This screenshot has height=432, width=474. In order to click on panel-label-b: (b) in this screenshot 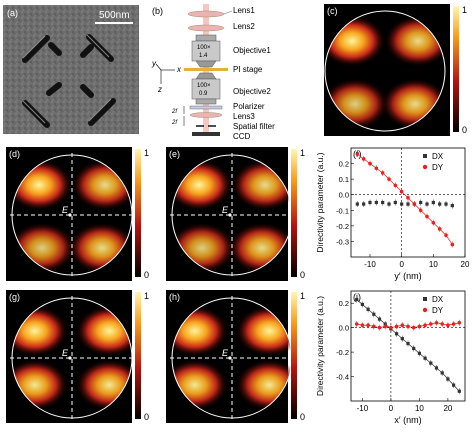, I will do `click(157, 11)`.